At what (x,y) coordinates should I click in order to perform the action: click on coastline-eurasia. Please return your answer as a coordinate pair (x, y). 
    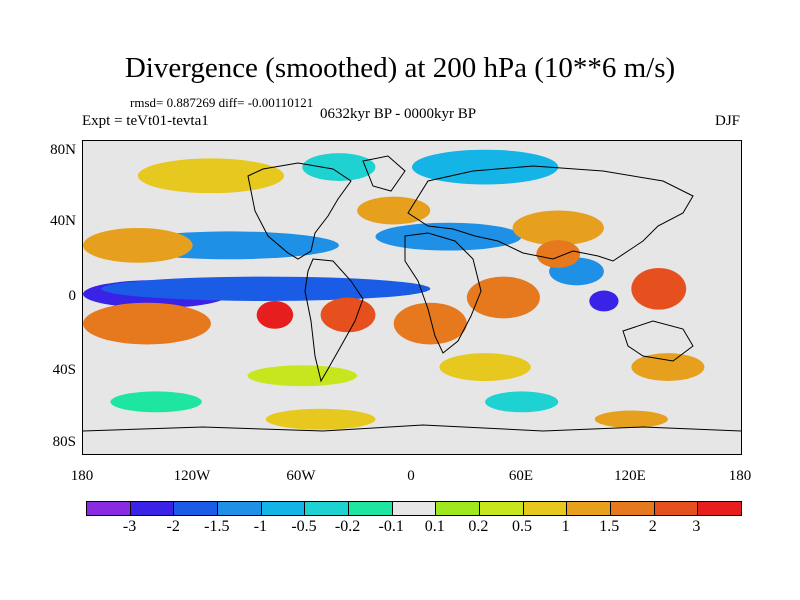
    Looking at the image, I should click on (550, 213).